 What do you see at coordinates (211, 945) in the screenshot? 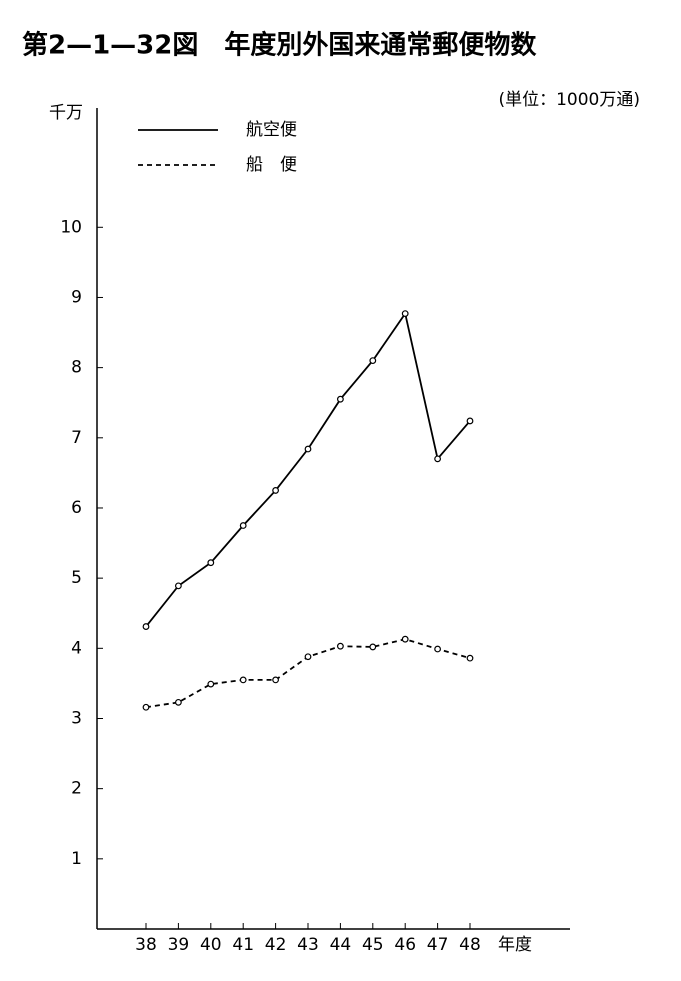
I see `x-tick-label: 40` at bounding box center [211, 945].